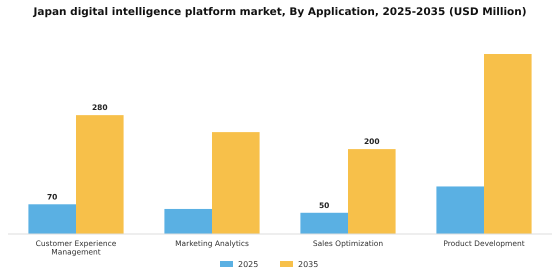 The height and width of the screenshot is (280, 560). I want to click on chart-title: Japan digital intelligence platform market, By Application, 2025-2035 (USD Million), so click(279, 12).